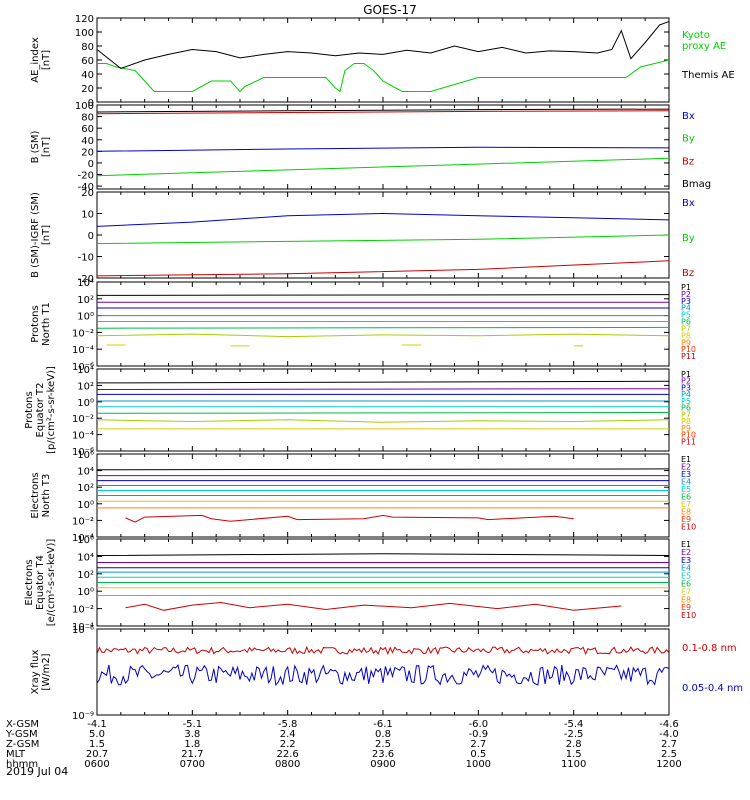 This screenshot has height=800, width=750. What do you see at coordinates (668, 764) in the screenshot?
I see `orbit-value: 1200` at bounding box center [668, 764].